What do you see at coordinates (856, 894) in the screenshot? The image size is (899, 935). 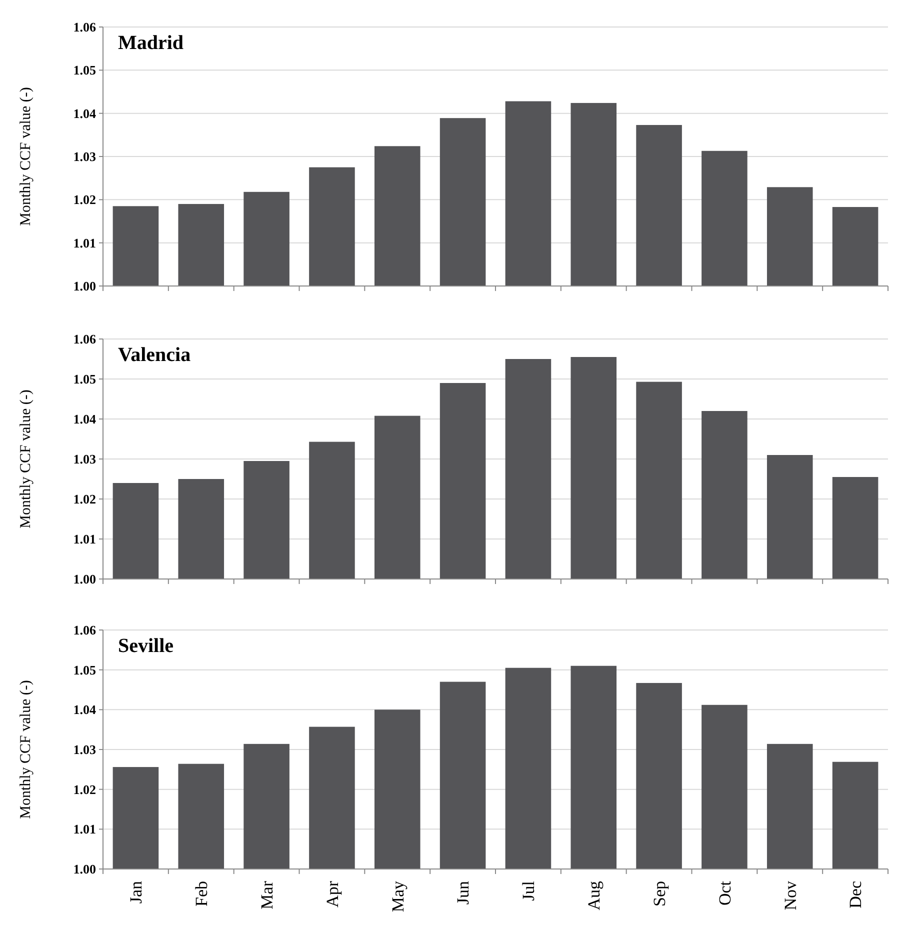 I see `x-tick-label: Dec` at bounding box center [856, 894].